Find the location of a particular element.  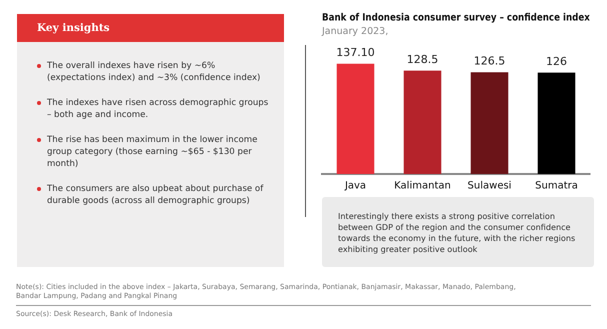

x-tick-label: Java is located at coordinates (355, 186).